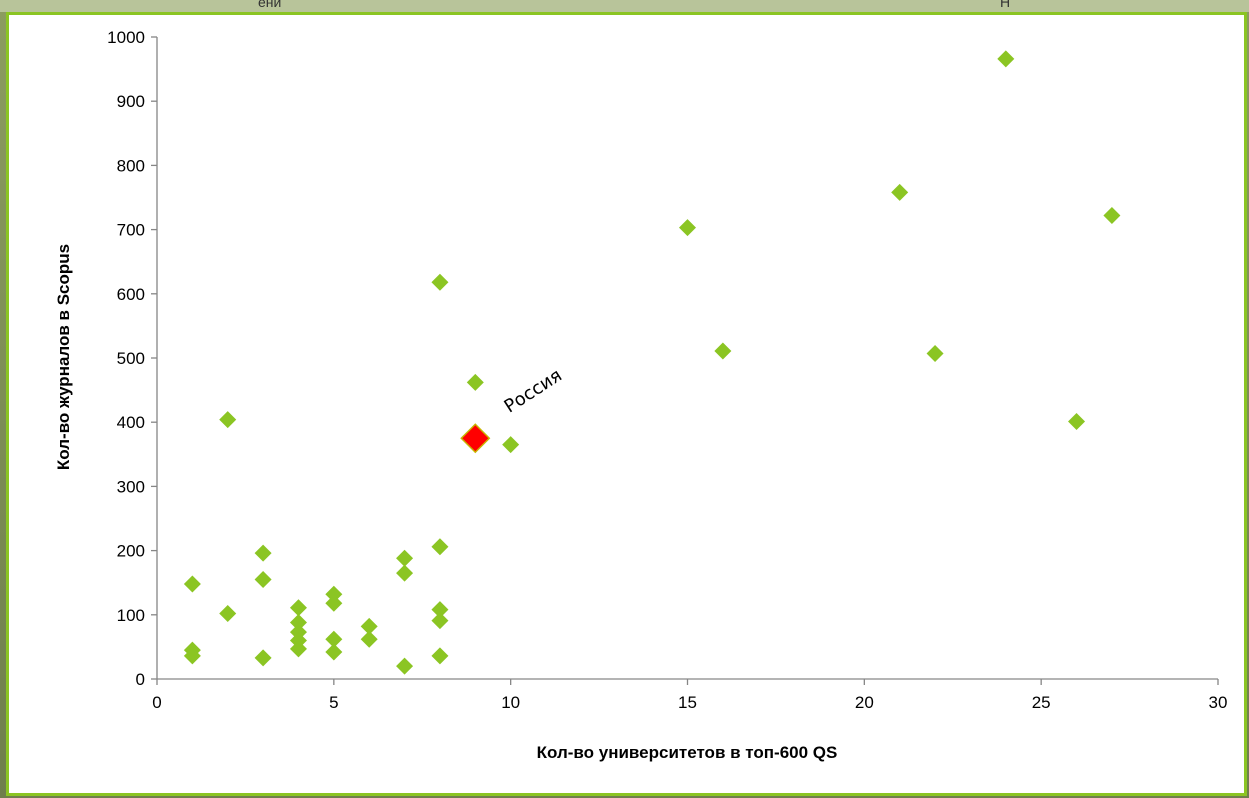  I want to click on y-tick-label: 100, so click(131, 615).